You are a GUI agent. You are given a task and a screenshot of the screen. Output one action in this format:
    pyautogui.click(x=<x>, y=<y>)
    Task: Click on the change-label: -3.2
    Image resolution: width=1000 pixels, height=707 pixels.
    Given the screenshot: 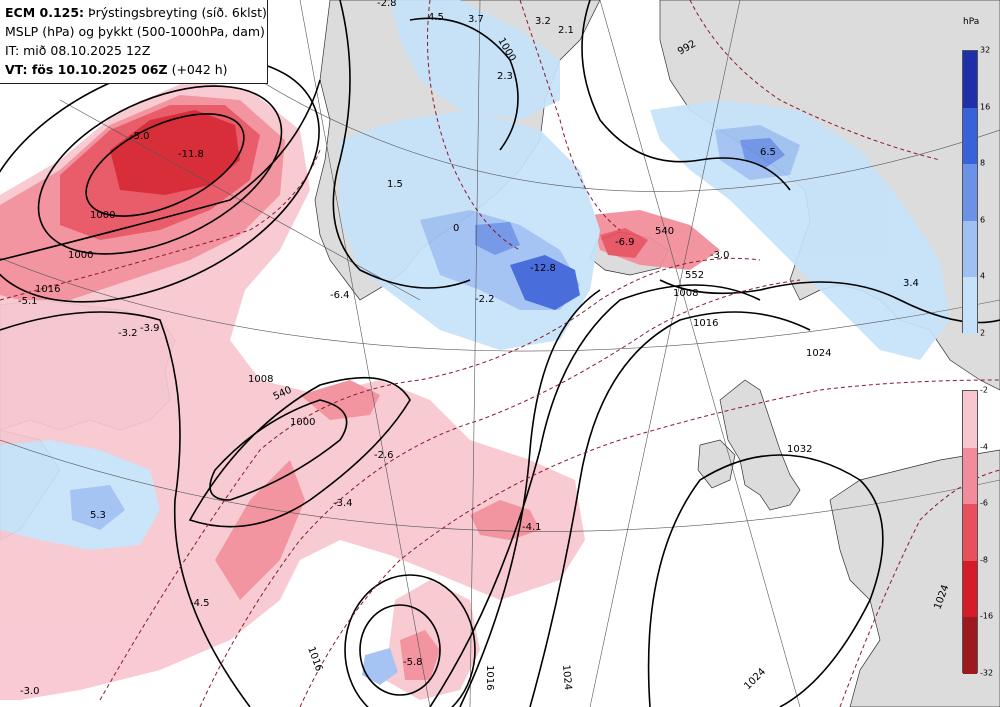 What is the action you would take?
    pyautogui.click(x=128, y=333)
    